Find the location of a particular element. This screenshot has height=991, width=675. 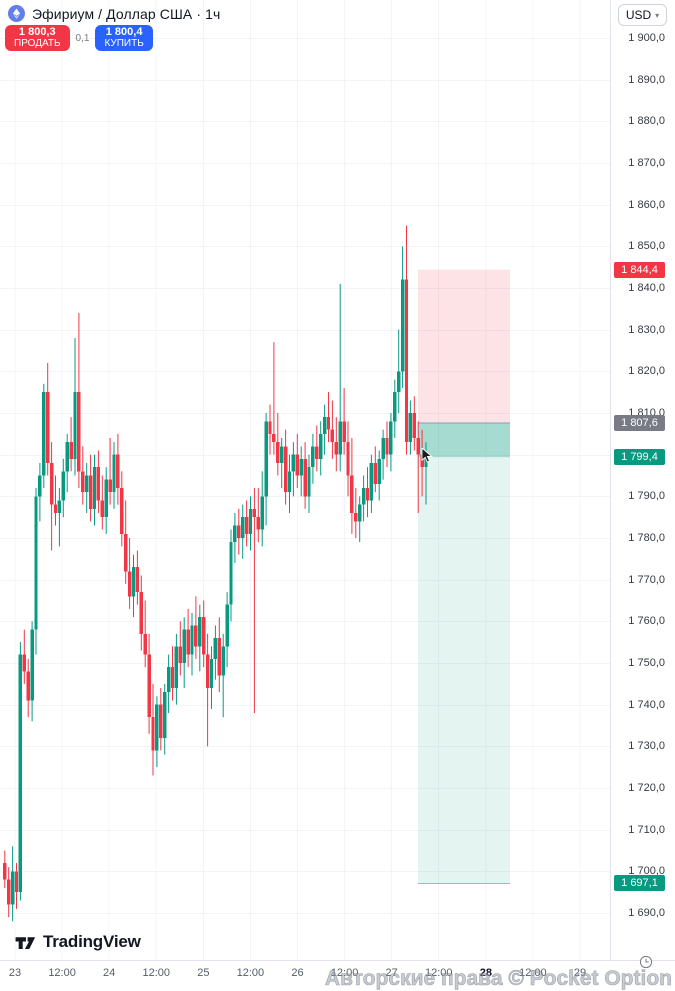

time-tick-label: 28 is located at coordinates (485, 973).